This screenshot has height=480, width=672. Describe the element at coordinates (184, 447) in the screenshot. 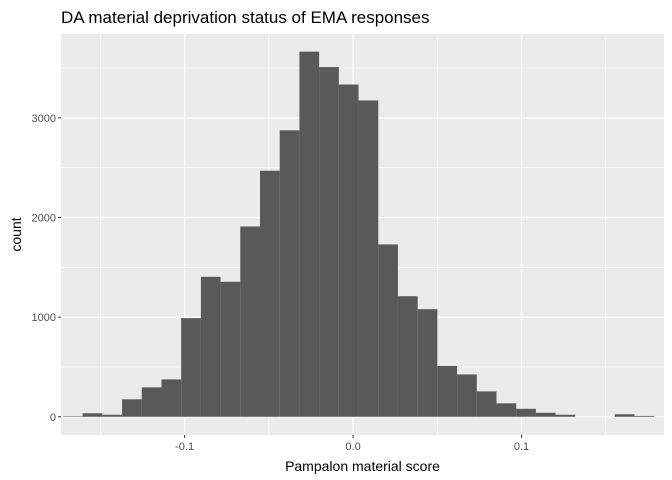

I see `x-tick-label: -0.1` at that location.